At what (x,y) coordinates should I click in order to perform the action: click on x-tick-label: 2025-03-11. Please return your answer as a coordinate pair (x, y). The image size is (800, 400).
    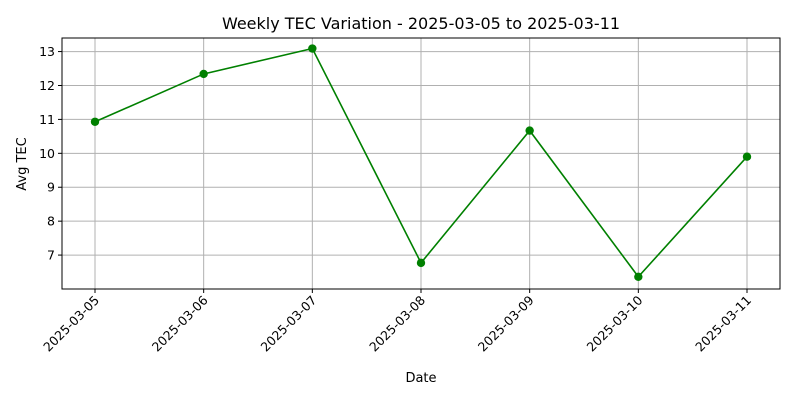
    Looking at the image, I should click on (723, 324).